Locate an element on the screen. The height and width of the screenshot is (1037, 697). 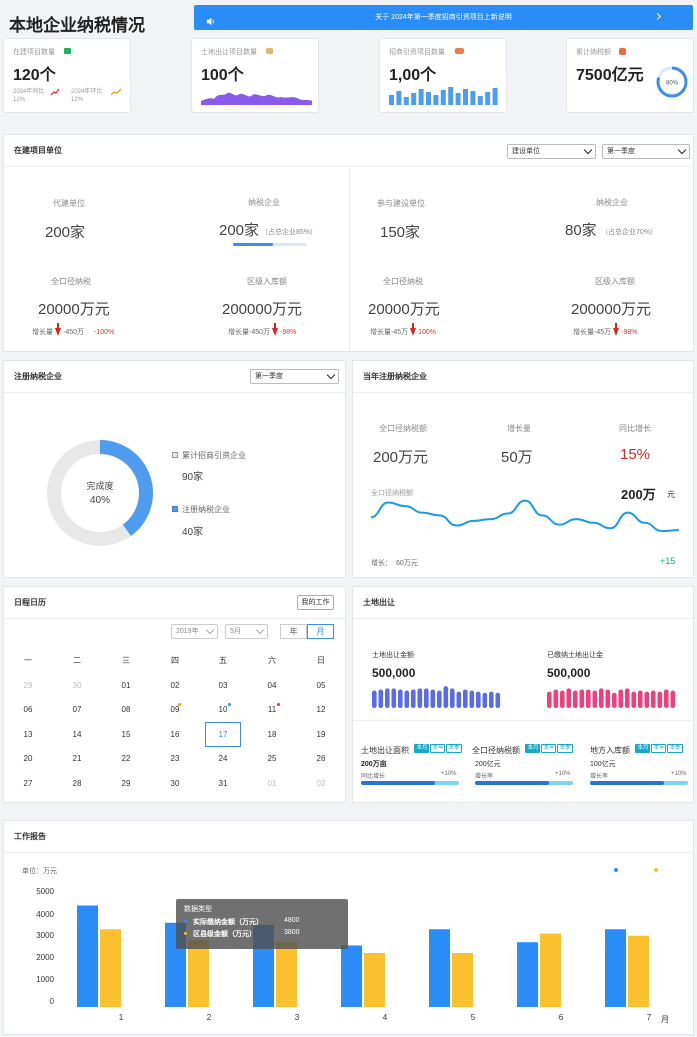
growth-percent: -98% is located at coordinates (288, 332).